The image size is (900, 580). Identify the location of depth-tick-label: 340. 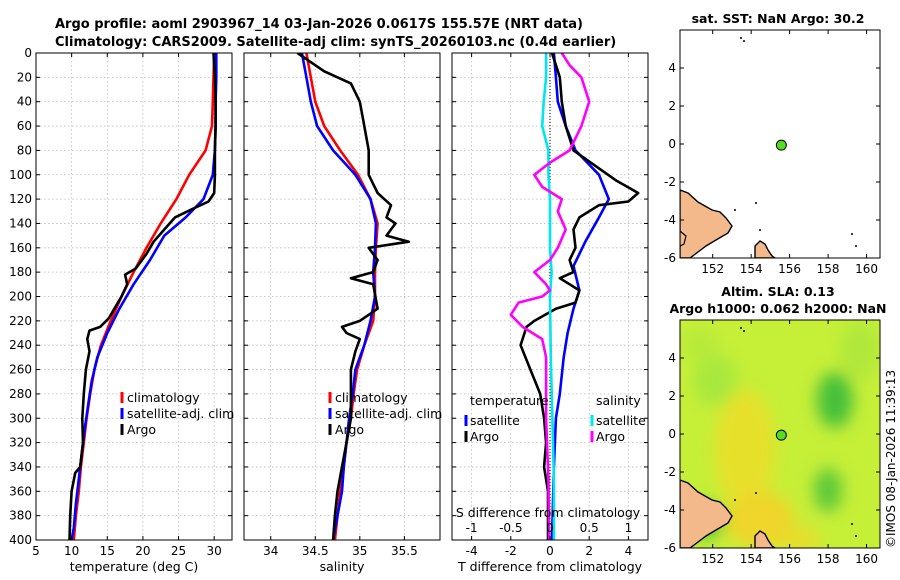
(20, 467).